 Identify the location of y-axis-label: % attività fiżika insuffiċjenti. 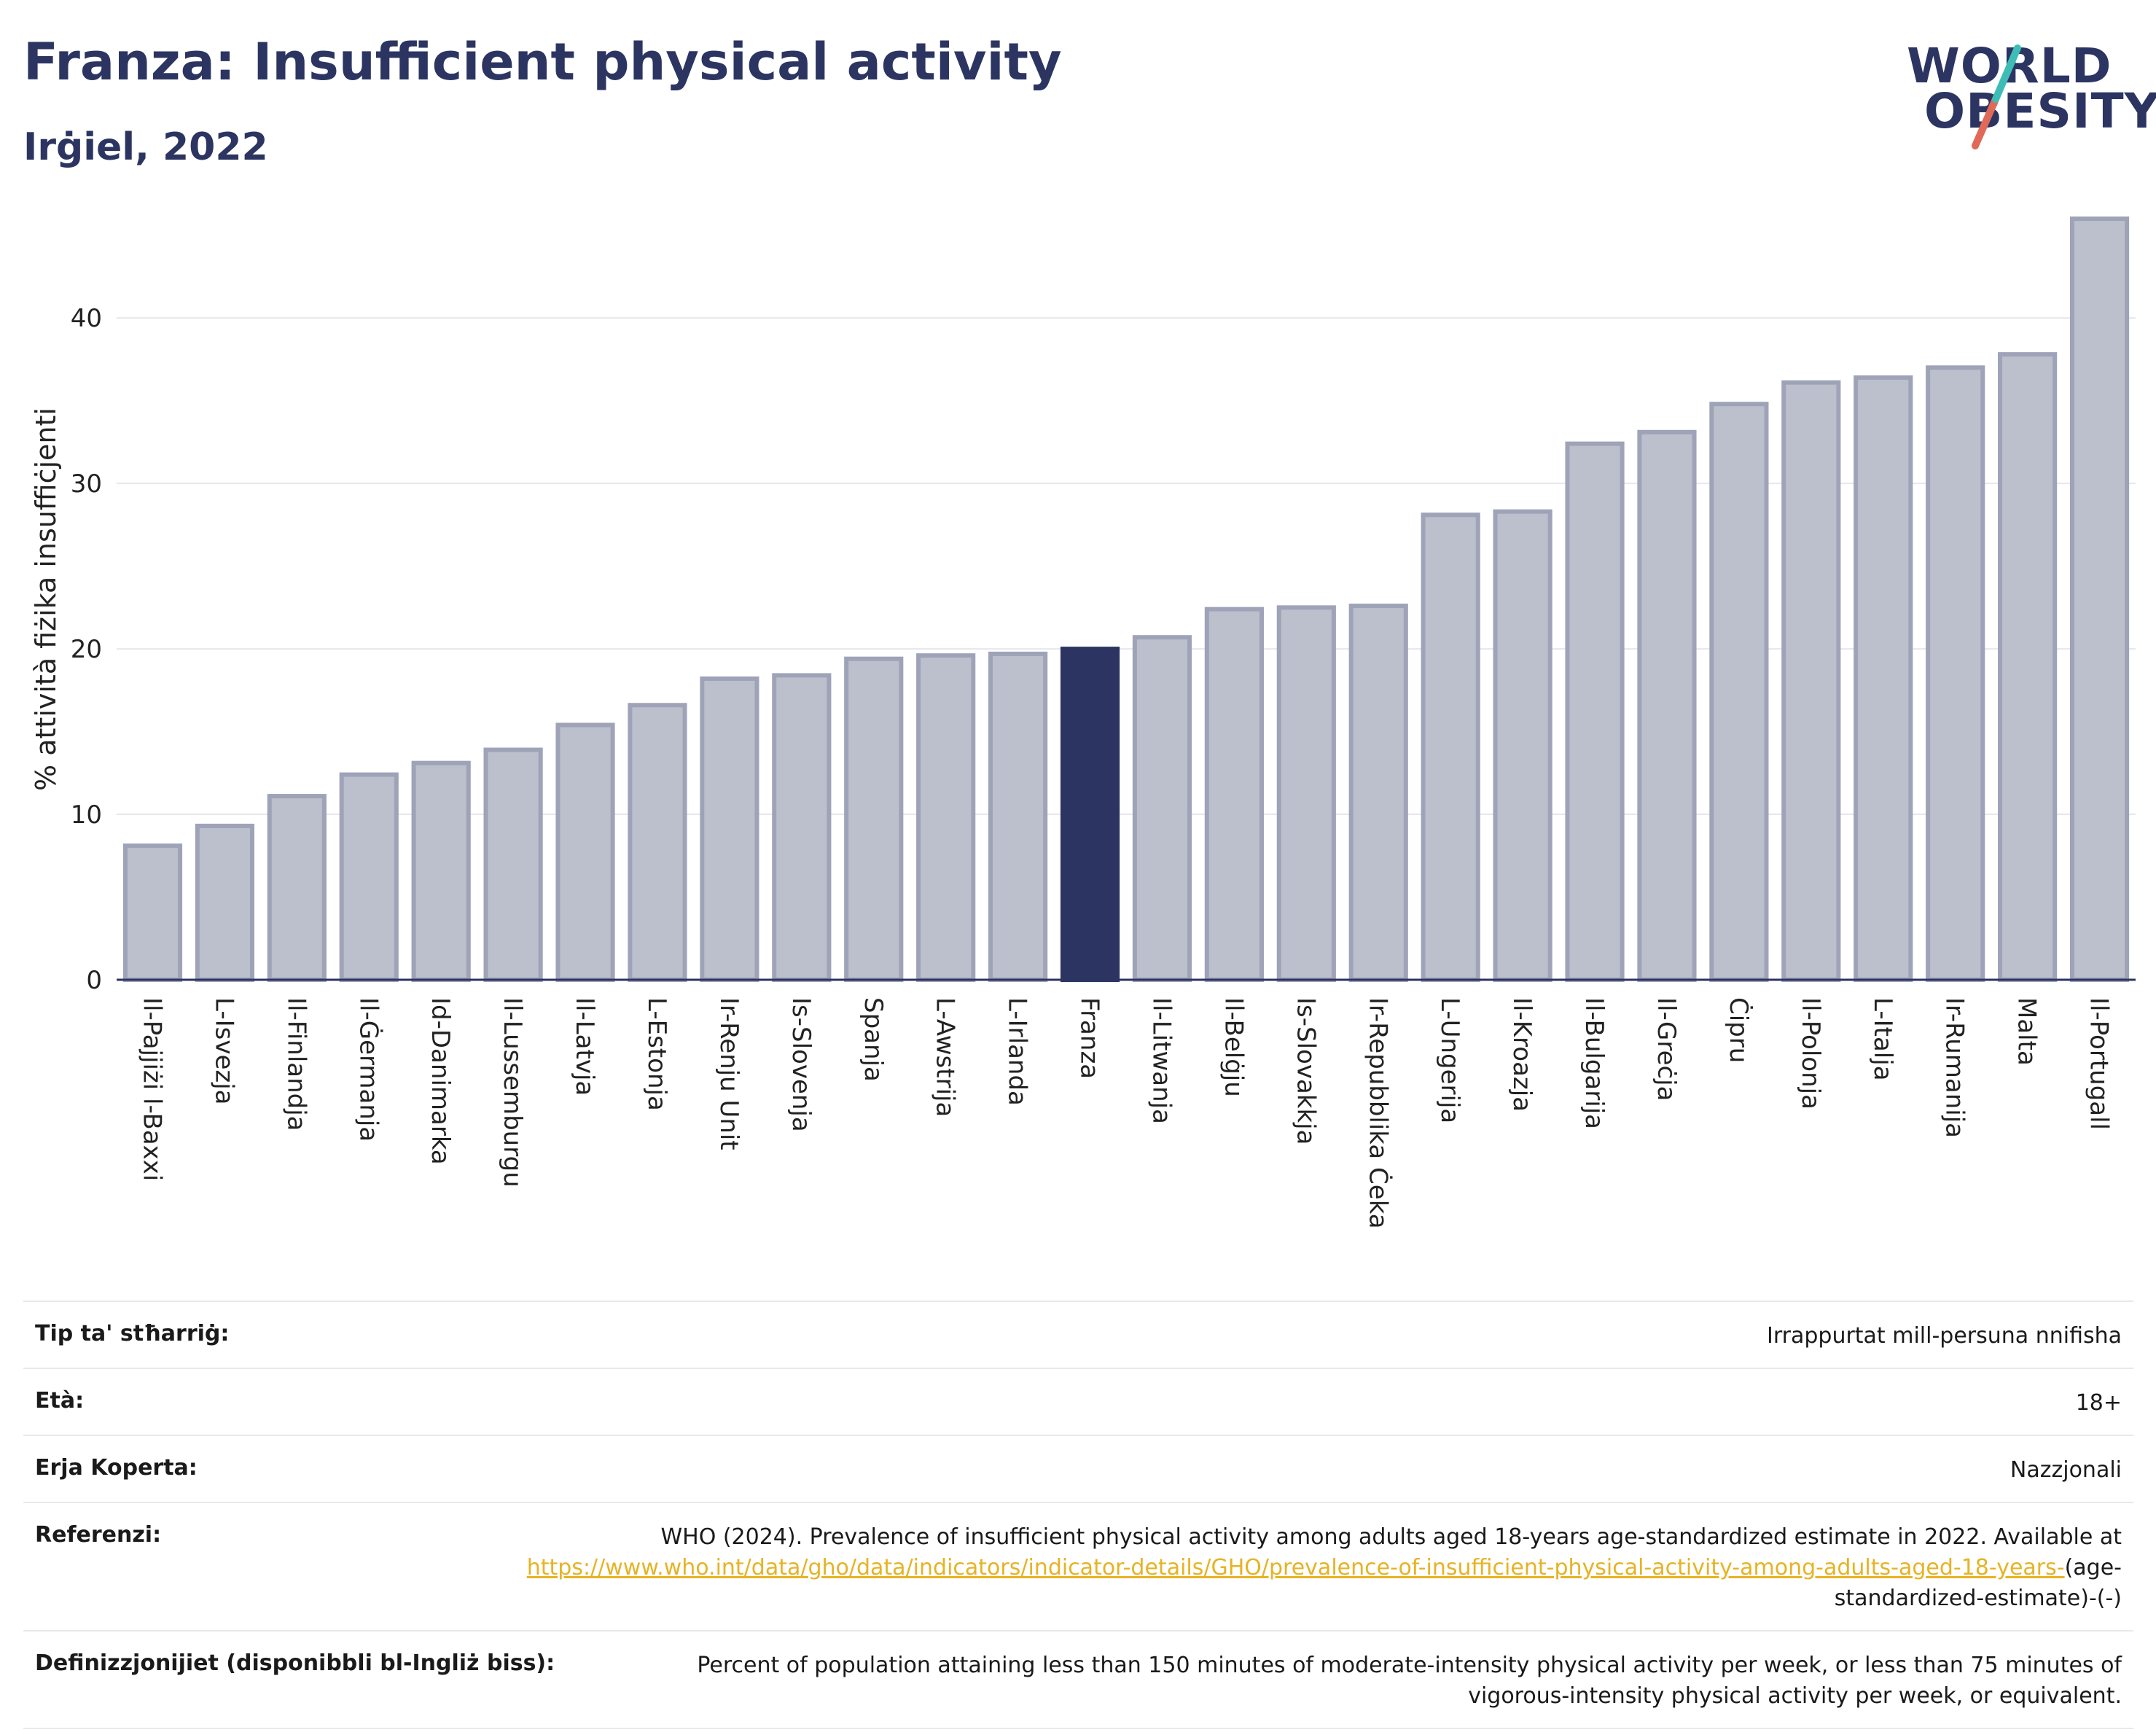
(46, 599).